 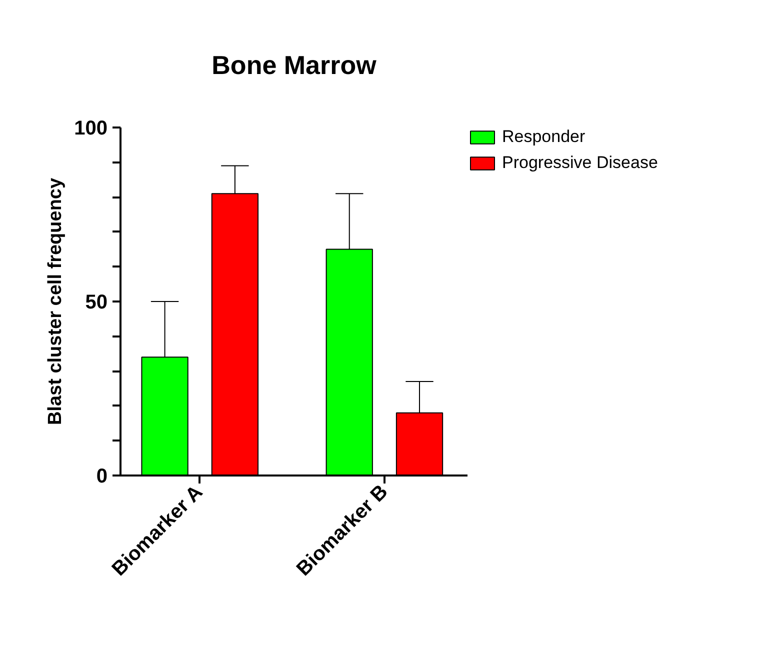 What do you see at coordinates (55, 302) in the screenshot?
I see `y-axis-title: Blast cluster cell frequency` at bounding box center [55, 302].